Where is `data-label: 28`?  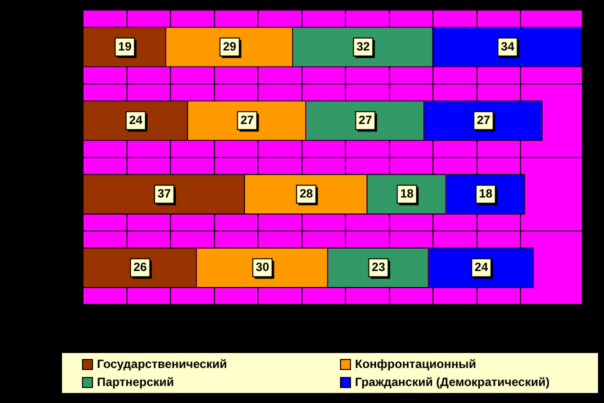
data-label: 28 is located at coordinates (307, 193).